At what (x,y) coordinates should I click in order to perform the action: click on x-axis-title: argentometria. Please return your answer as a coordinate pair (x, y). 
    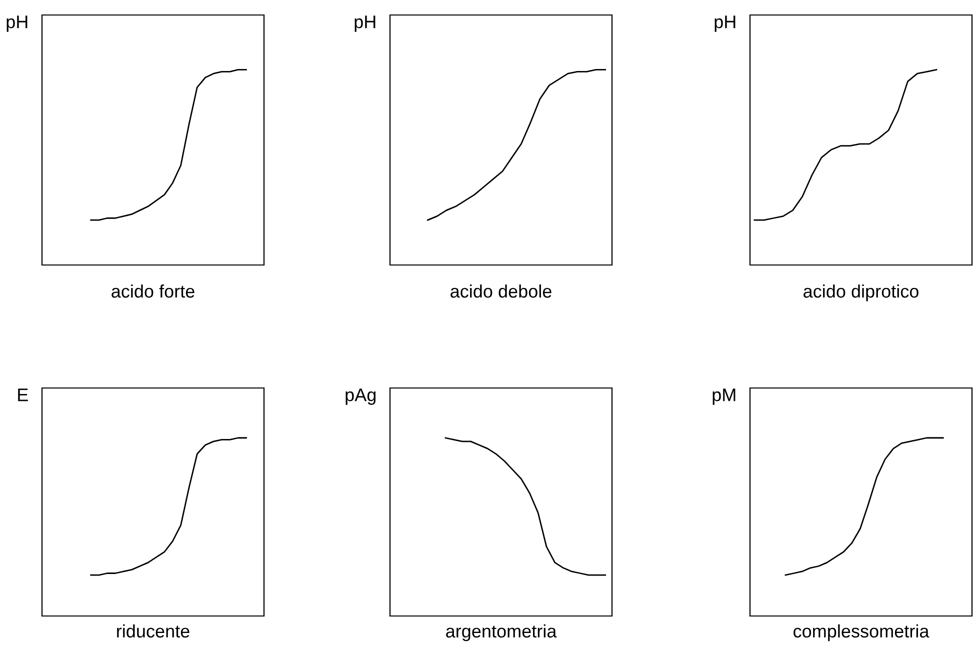
    Looking at the image, I should click on (501, 633).